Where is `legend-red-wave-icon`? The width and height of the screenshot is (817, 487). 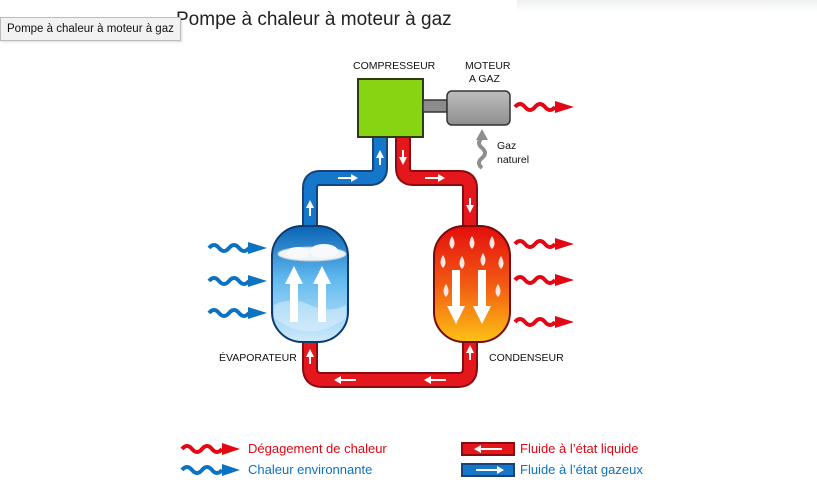
legend-red-wave-icon is located at coordinates (202, 449).